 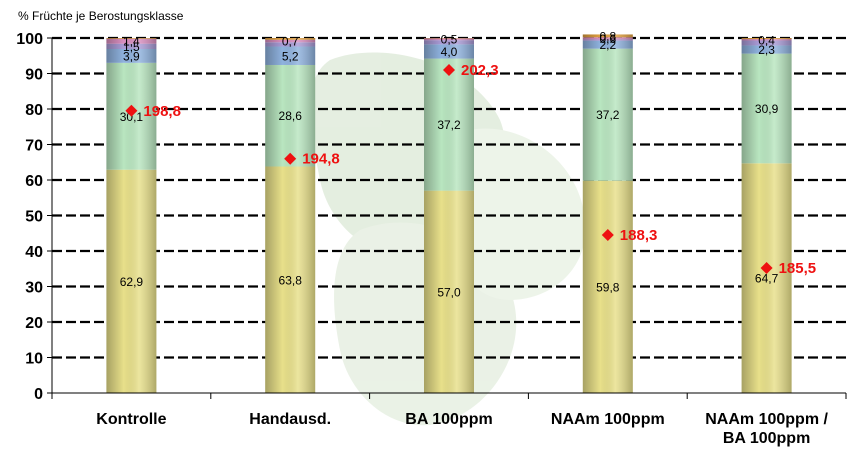 I want to click on y-tick-label: 30, so click(x=34, y=288).